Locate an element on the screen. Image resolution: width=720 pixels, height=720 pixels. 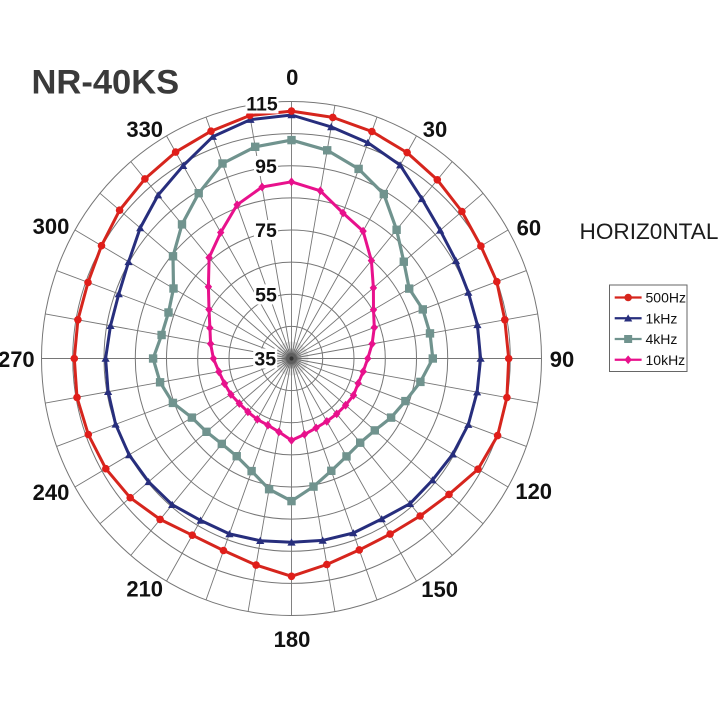
svg-text: 60 is located at coordinates (529, 227).